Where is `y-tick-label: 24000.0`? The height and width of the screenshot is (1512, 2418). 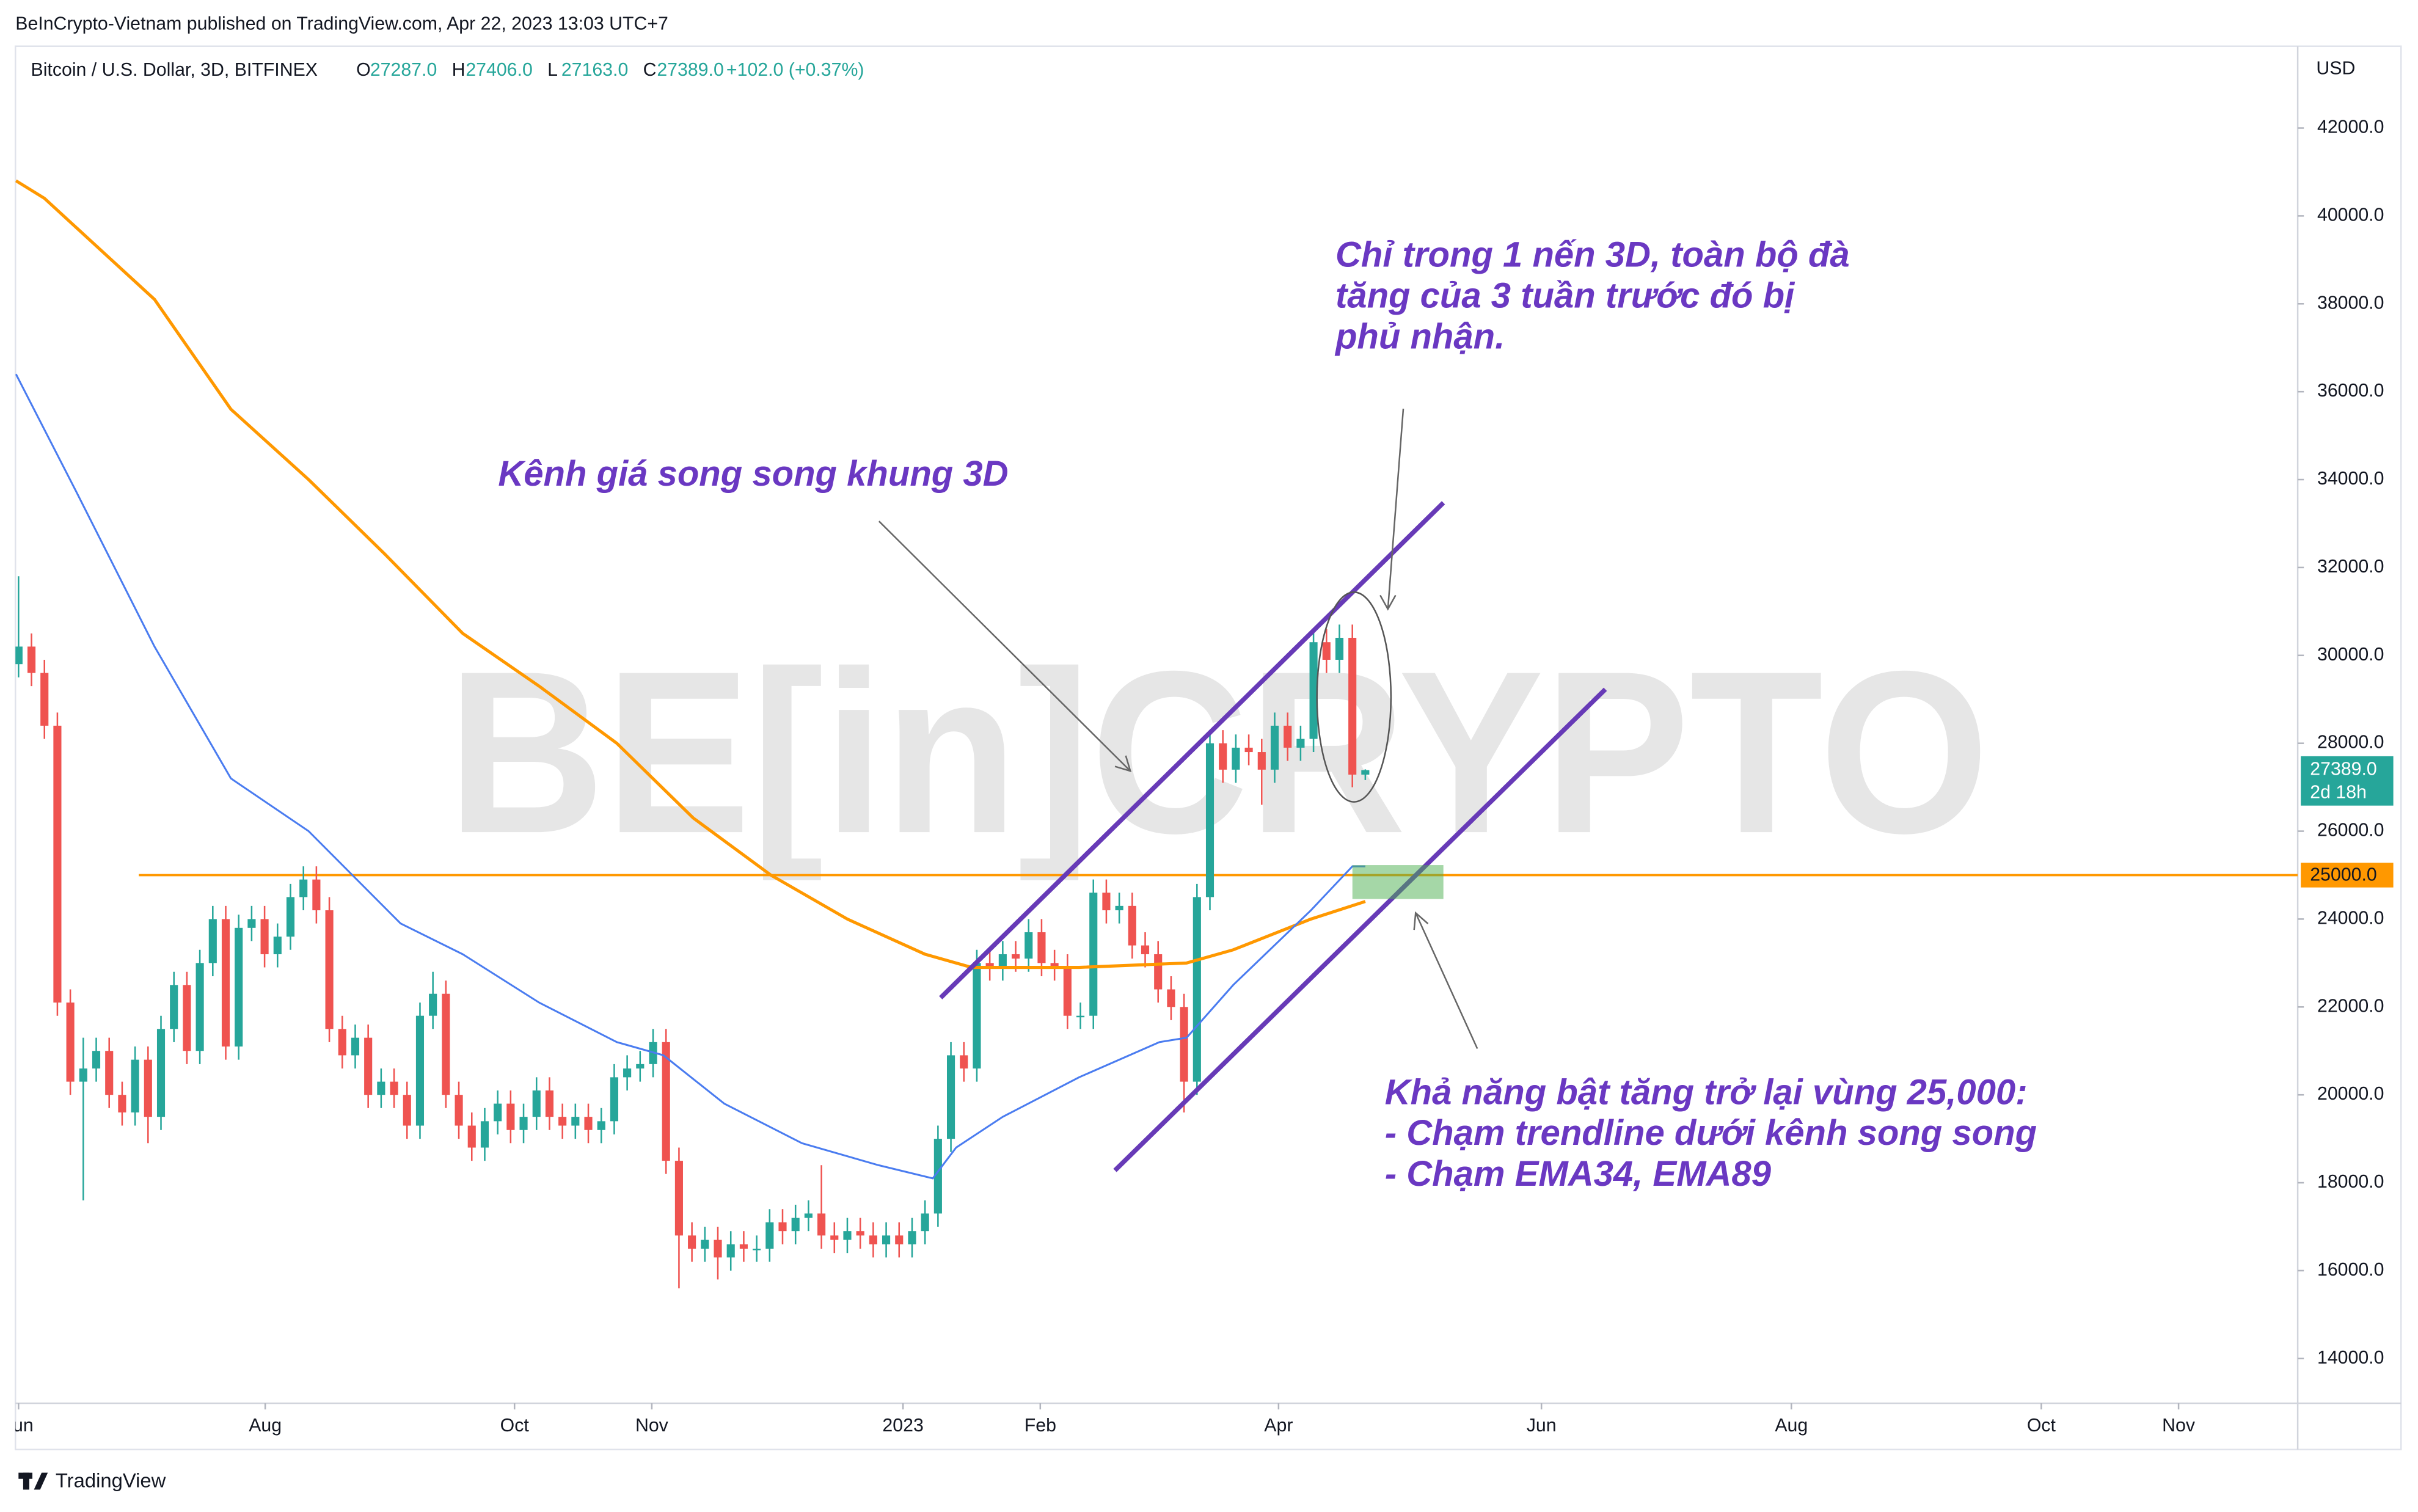 y-tick-label: 24000.0 is located at coordinates (2350, 918).